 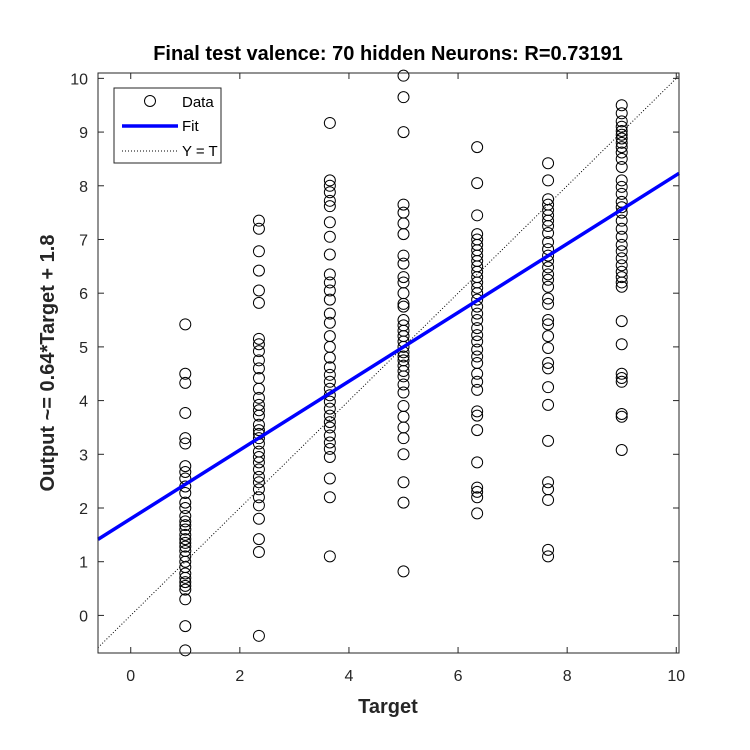 What do you see at coordinates (83, 509) in the screenshot?
I see `y-tick-label: 2` at bounding box center [83, 509].